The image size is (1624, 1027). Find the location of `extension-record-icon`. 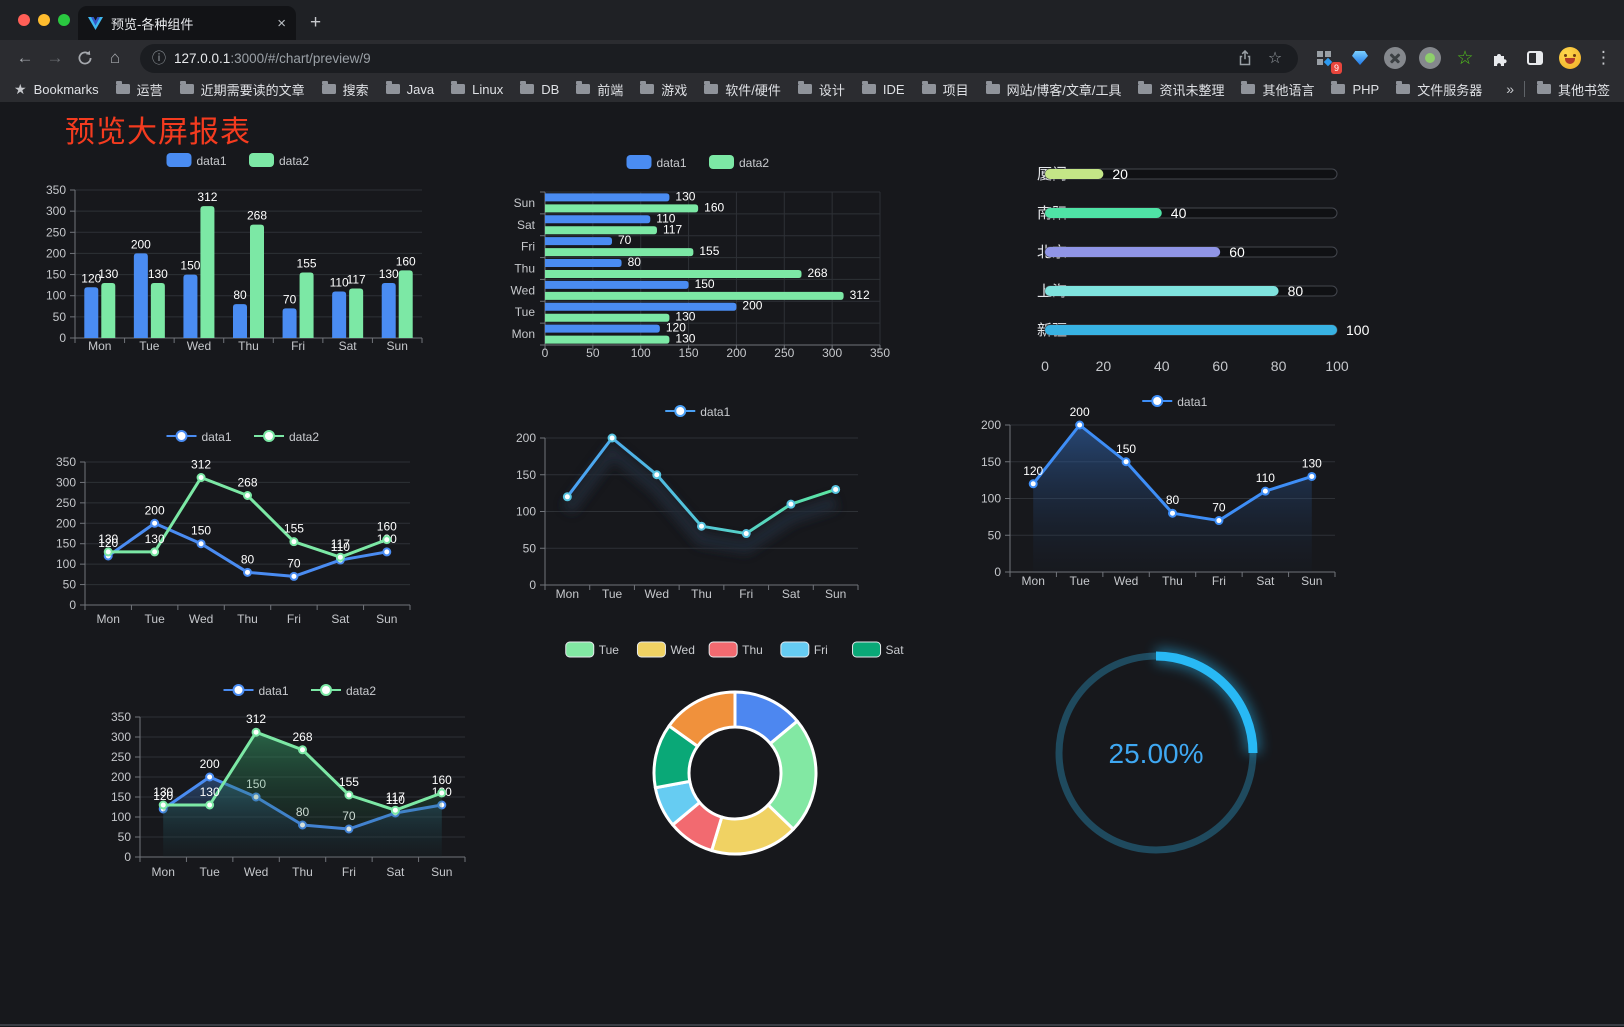

extension-record-icon is located at coordinates (1430, 58).